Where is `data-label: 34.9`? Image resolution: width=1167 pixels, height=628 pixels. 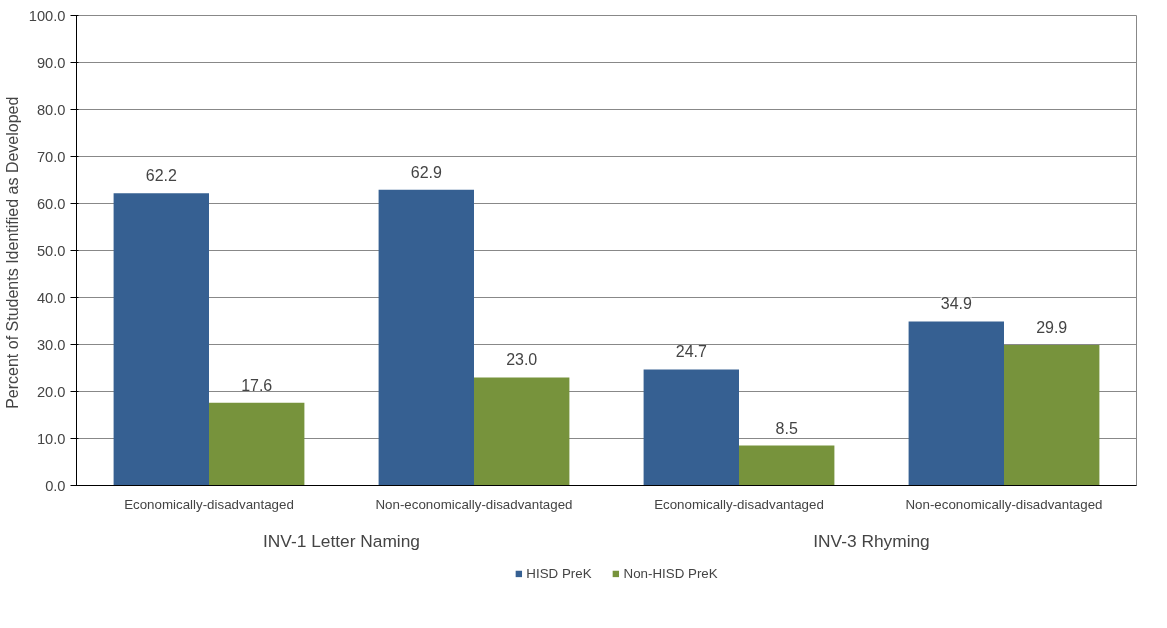 data-label: 34.9 is located at coordinates (956, 304).